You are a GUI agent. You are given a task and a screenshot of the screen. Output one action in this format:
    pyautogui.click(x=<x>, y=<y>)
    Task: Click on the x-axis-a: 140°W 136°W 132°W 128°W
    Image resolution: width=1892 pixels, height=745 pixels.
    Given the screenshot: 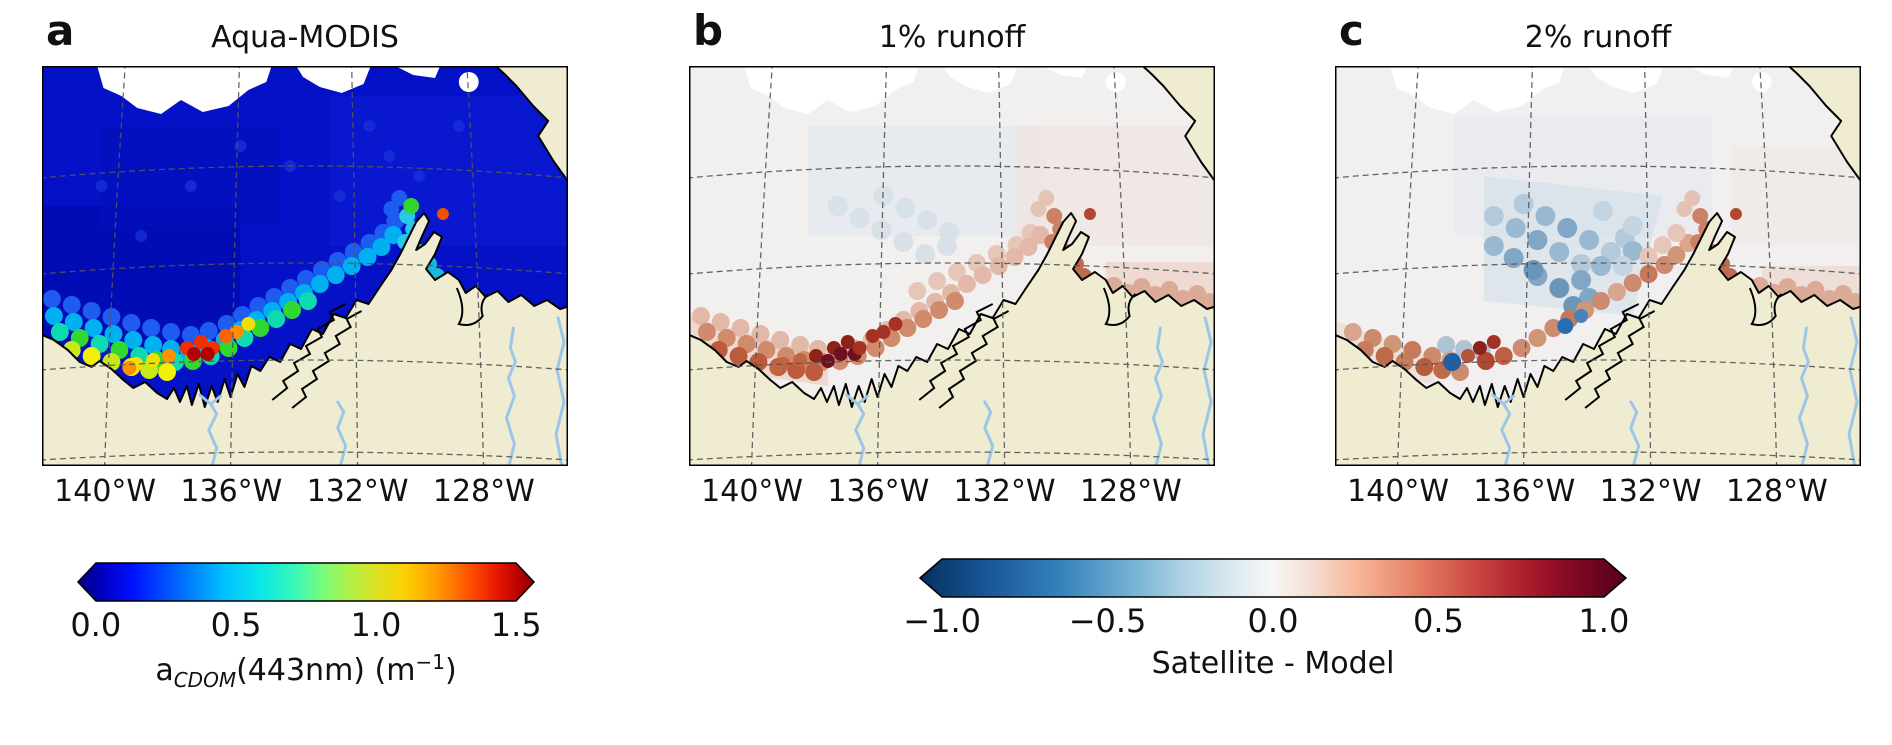 What is the action you would take?
    pyautogui.click(x=305, y=494)
    